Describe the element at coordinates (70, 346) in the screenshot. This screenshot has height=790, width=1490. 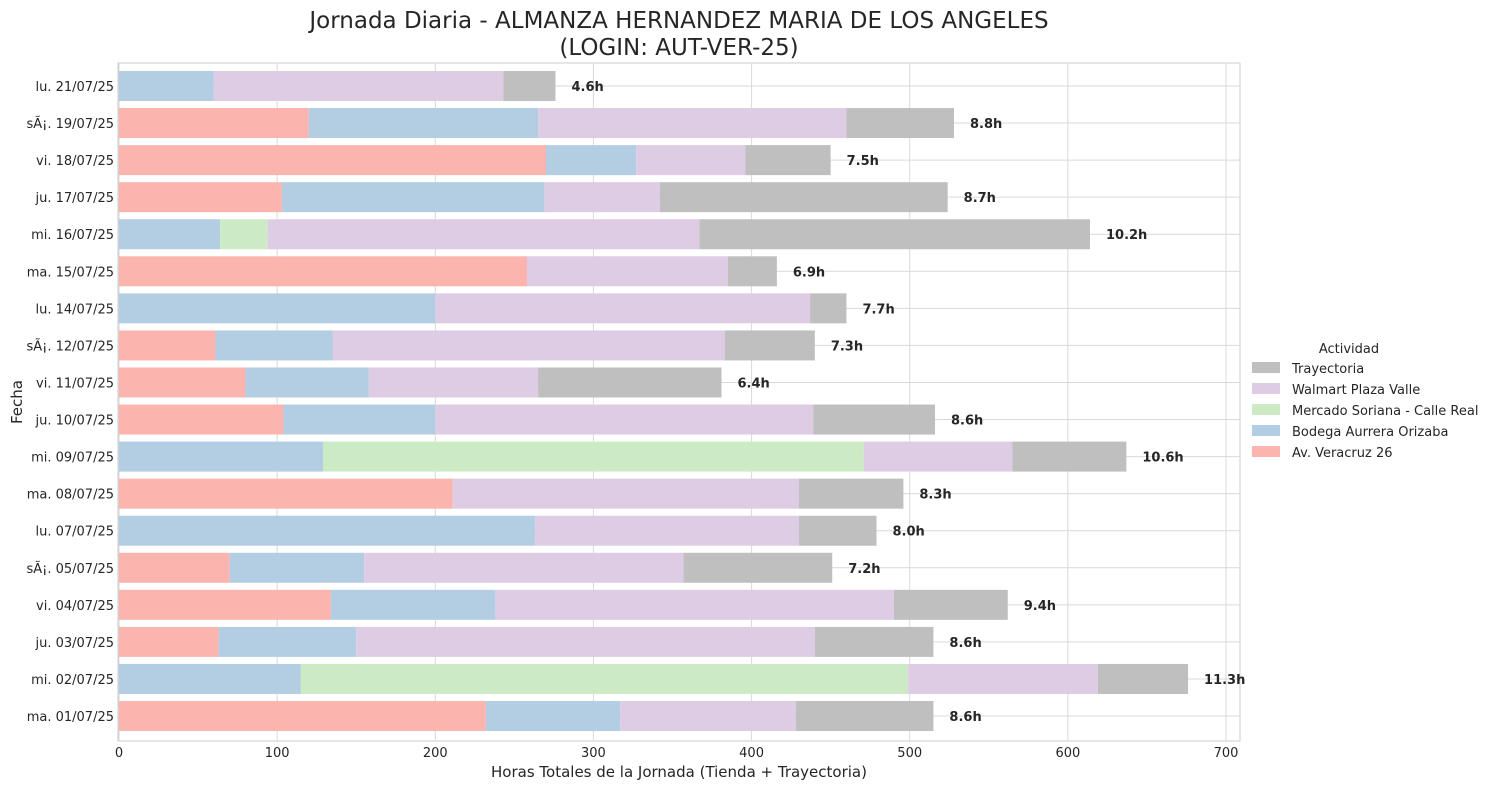
I see `y-tick-label: sÃ¡. 12/07/25` at that location.